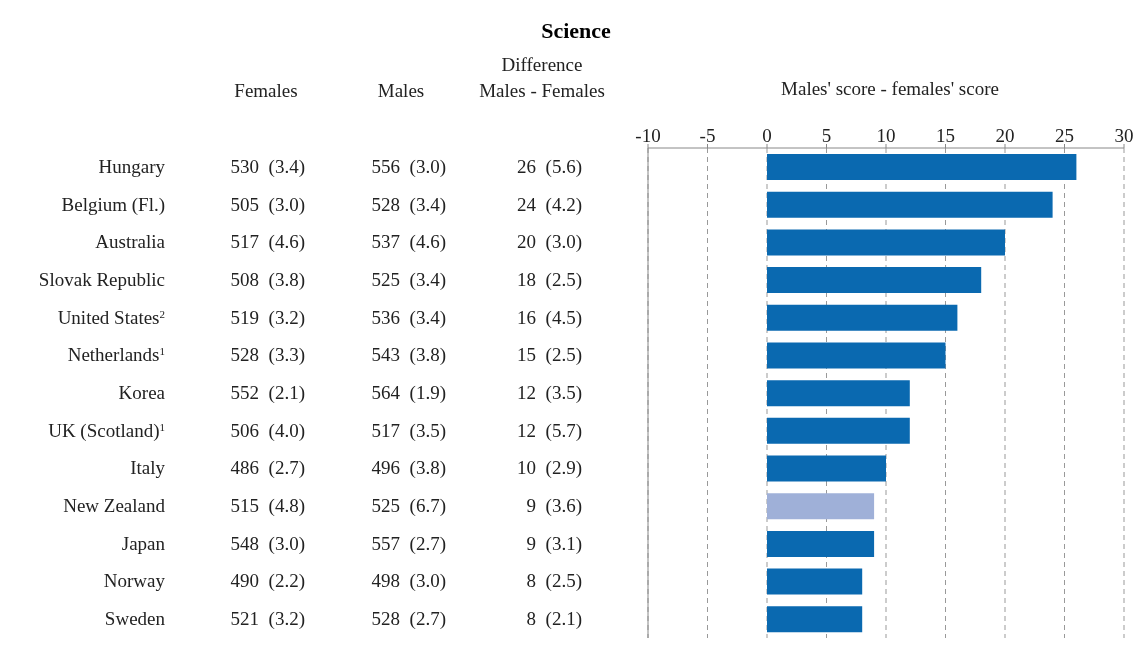  What do you see at coordinates (707, 135) in the screenshot?
I see `x2-tick-label: -5` at bounding box center [707, 135].